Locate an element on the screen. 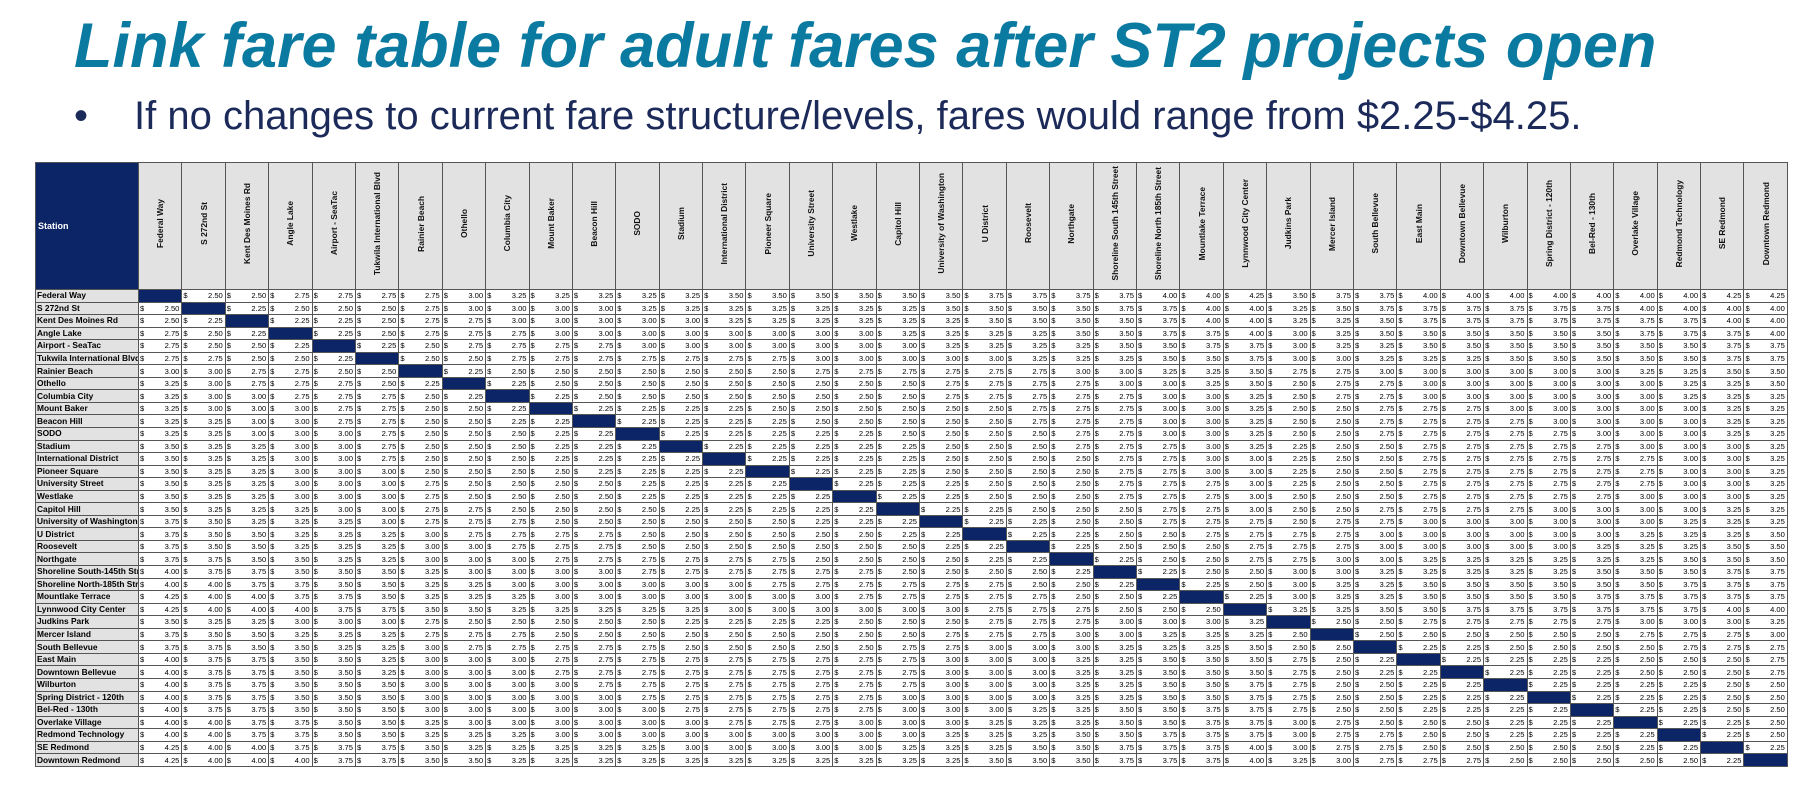  column-header-label: Mercer Island is located at coordinates (1331, 223).